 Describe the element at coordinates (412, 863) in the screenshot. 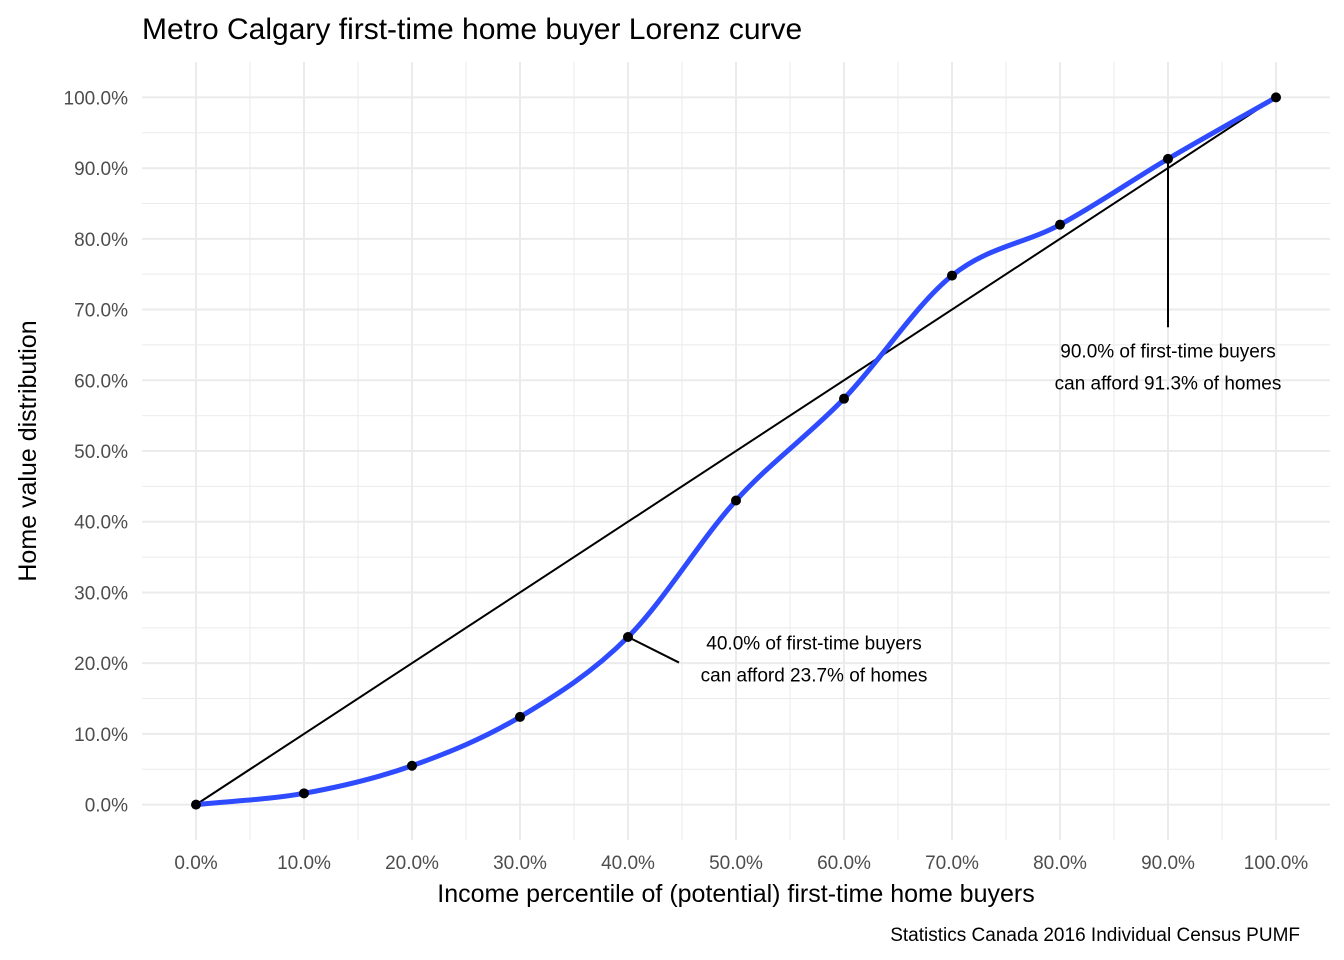

I see `x-tick-label: 20.0%` at that location.